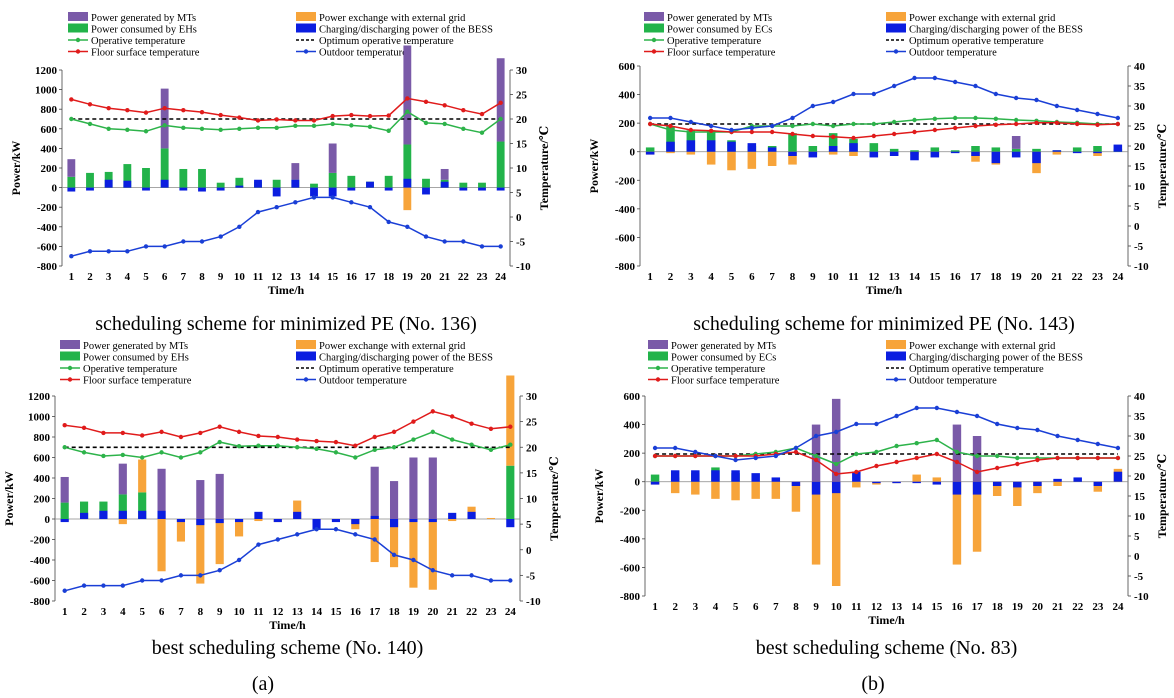 The image size is (1174, 698). Describe the element at coordinates (884, 130) in the screenshot. I see `series-floor-temperature` at that location.